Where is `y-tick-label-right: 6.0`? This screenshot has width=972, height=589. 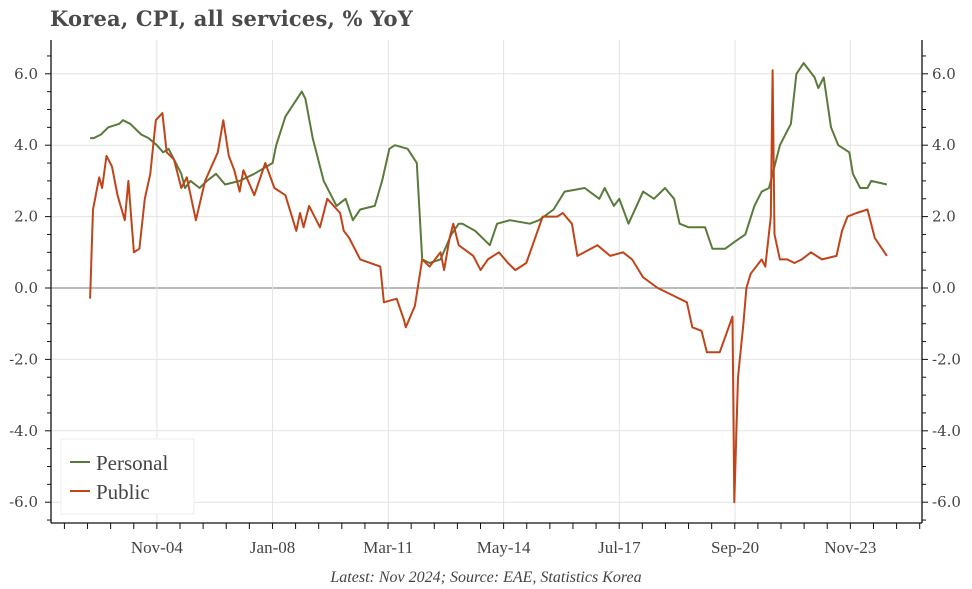 y-tick-label-right: 6.0 is located at coordinates (944, 74).